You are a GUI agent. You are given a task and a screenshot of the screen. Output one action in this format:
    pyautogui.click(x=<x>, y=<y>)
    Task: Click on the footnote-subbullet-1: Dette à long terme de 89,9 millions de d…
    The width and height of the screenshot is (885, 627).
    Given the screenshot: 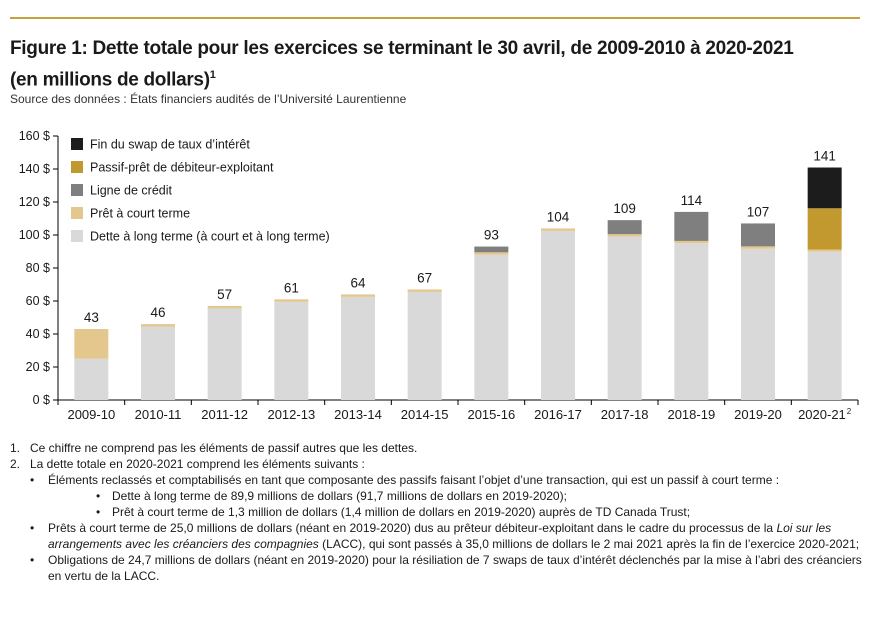 What is the action you would take?
    pyautogui.click(x=483, y=496)
    